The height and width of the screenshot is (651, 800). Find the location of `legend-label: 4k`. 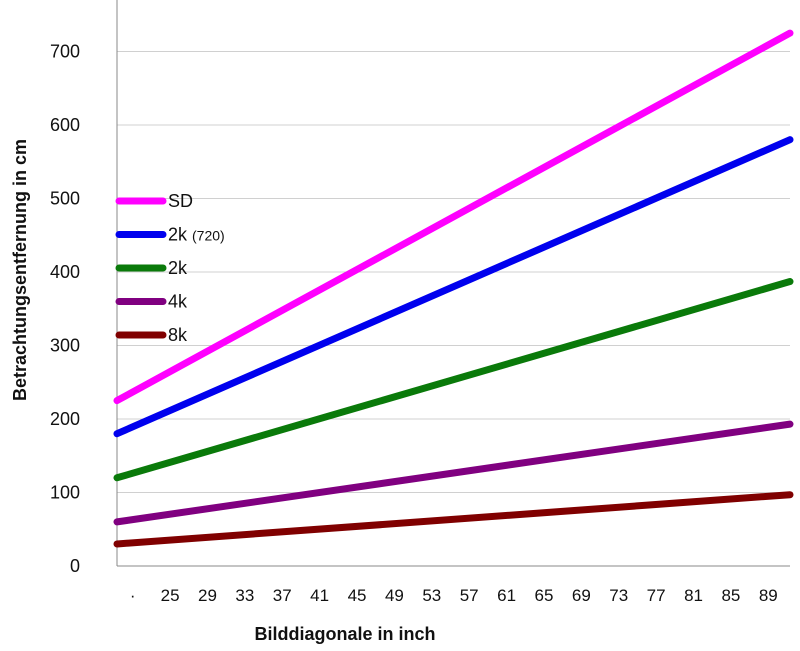

legend-label: 4k is located at coordinates (178, 302).